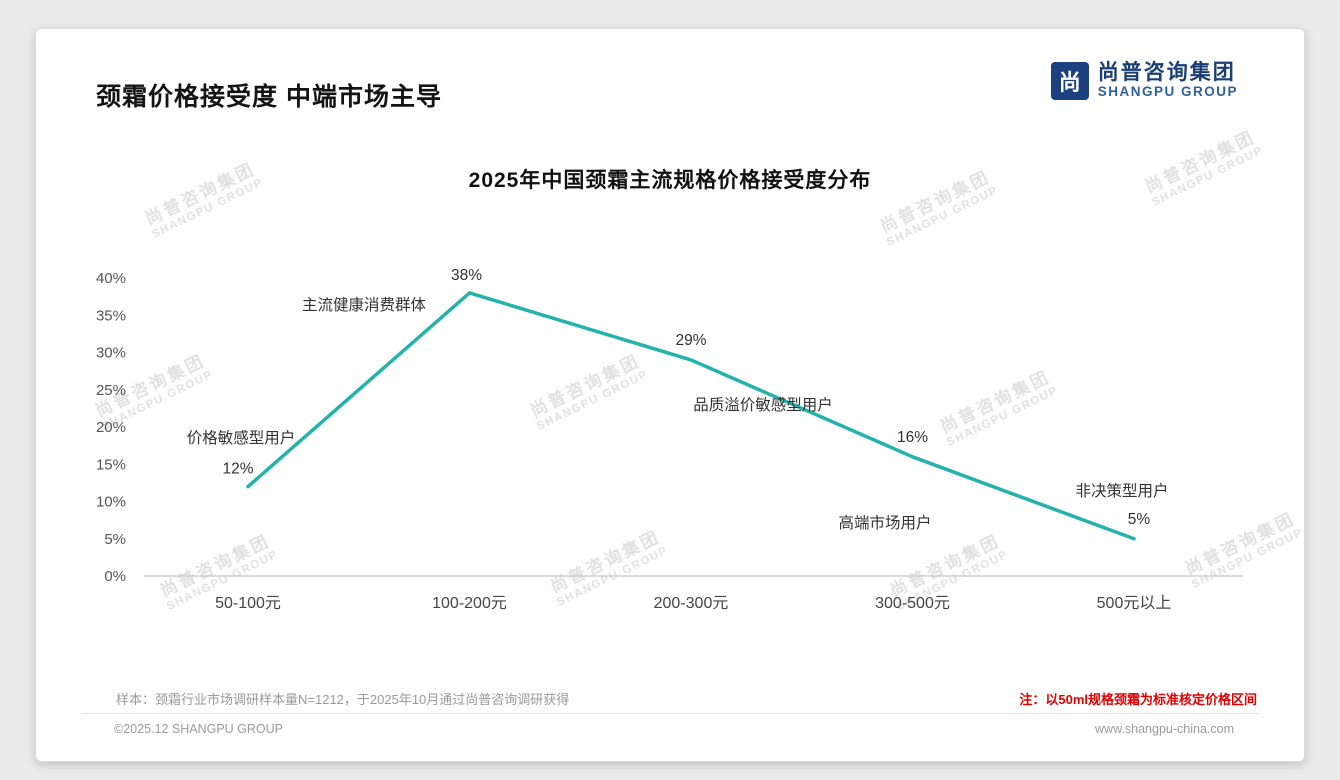 This screenshot has height=780, width=1340. I want to click on y-tick-label: 10%, so click(111, 502).